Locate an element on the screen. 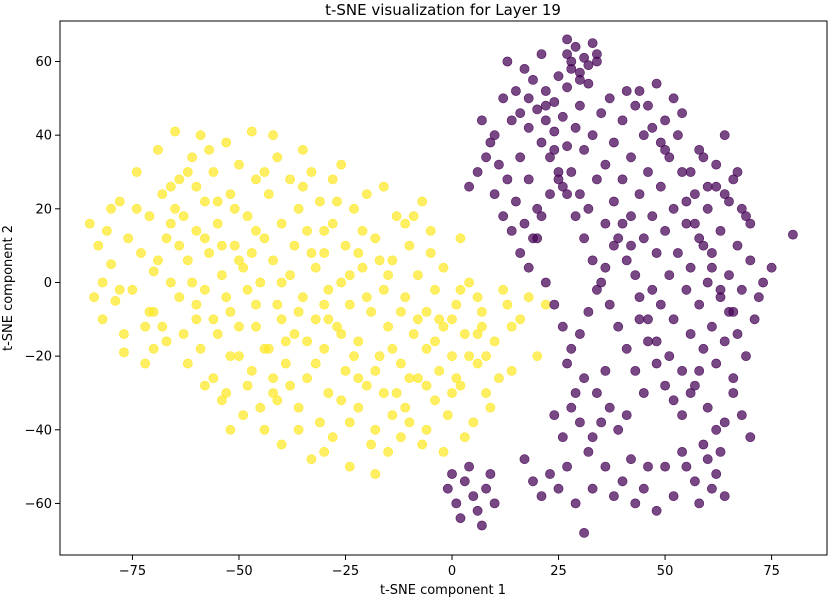  x-tick-label: −50 is located at coordinates (238, 571).